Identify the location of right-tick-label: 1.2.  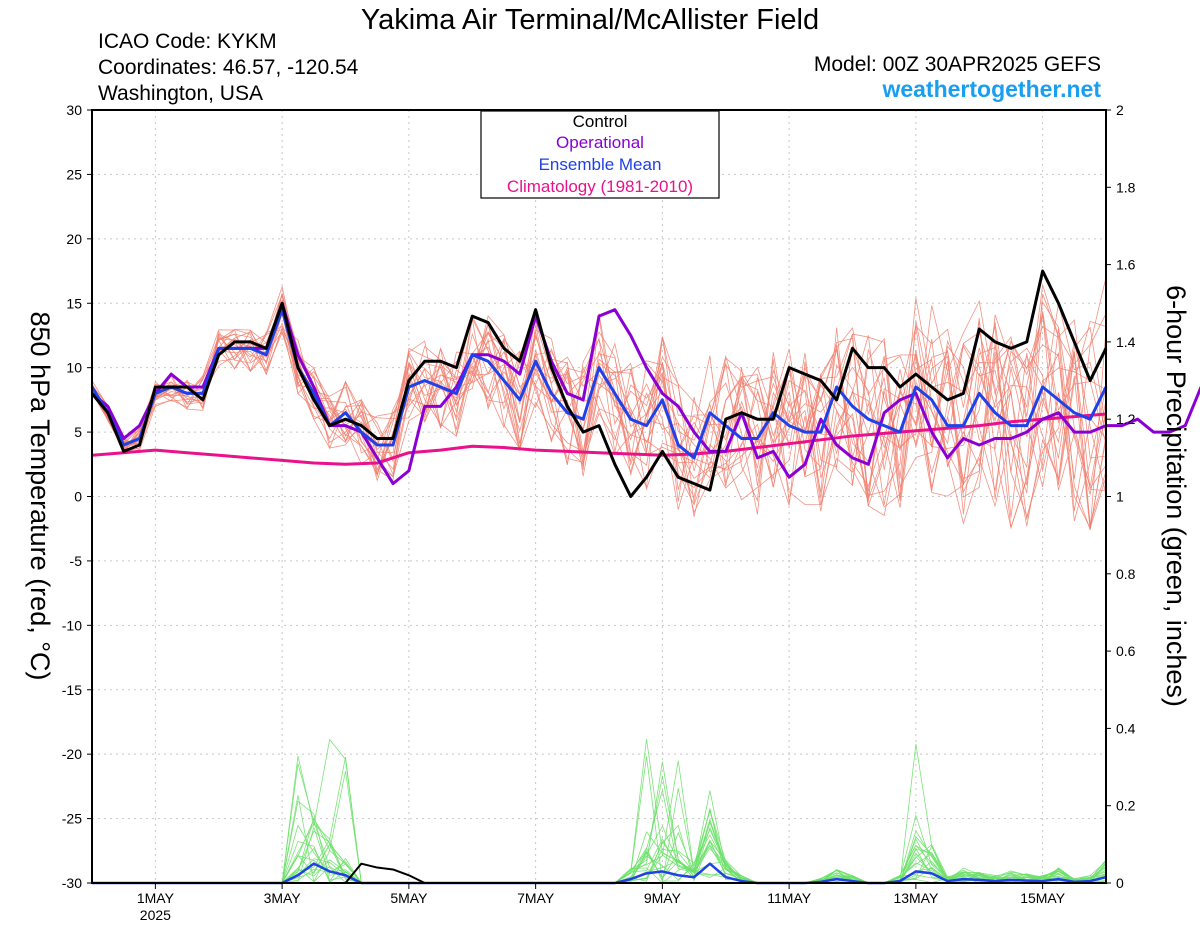
(1126, 419).